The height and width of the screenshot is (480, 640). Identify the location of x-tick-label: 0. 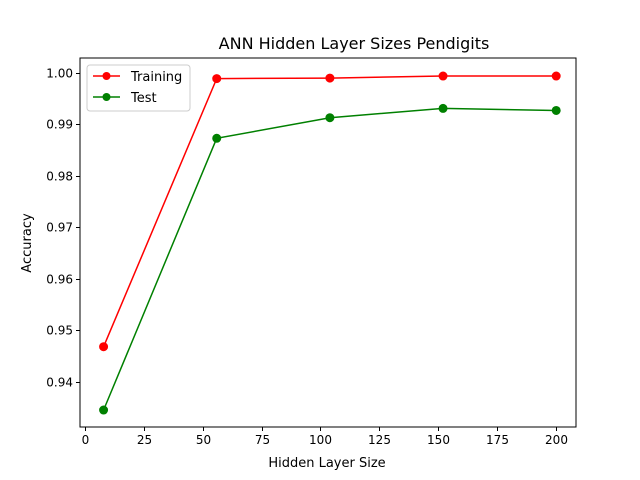
(86, 440).